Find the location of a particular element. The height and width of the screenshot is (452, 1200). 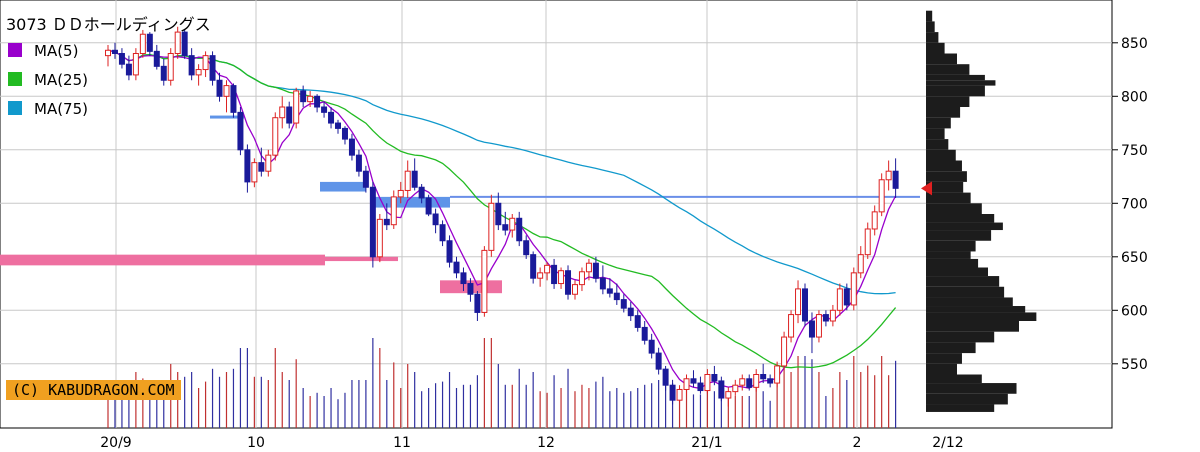

band-blue is located at coordinates (411, 202).